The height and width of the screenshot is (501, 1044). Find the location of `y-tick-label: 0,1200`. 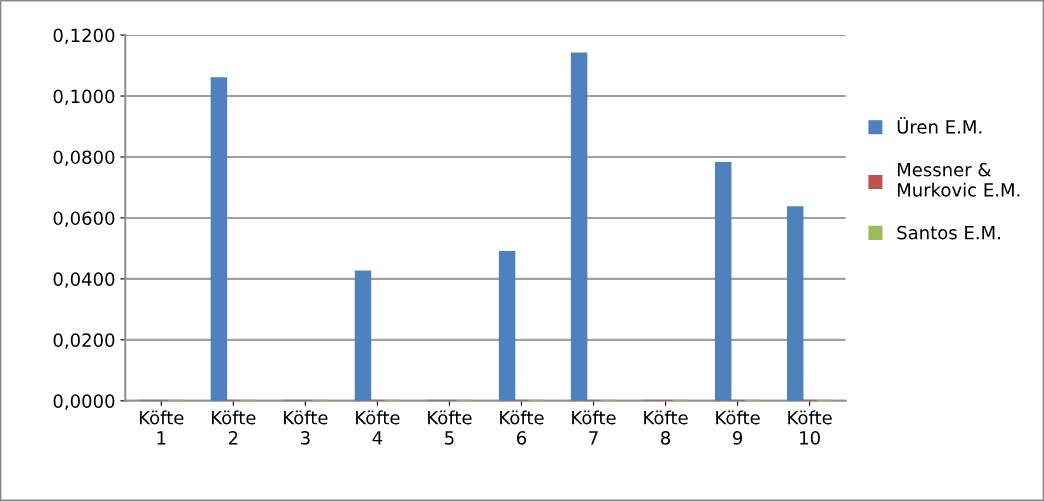

y-tick-label: 0,1200 is located at coordinates (84, 36).